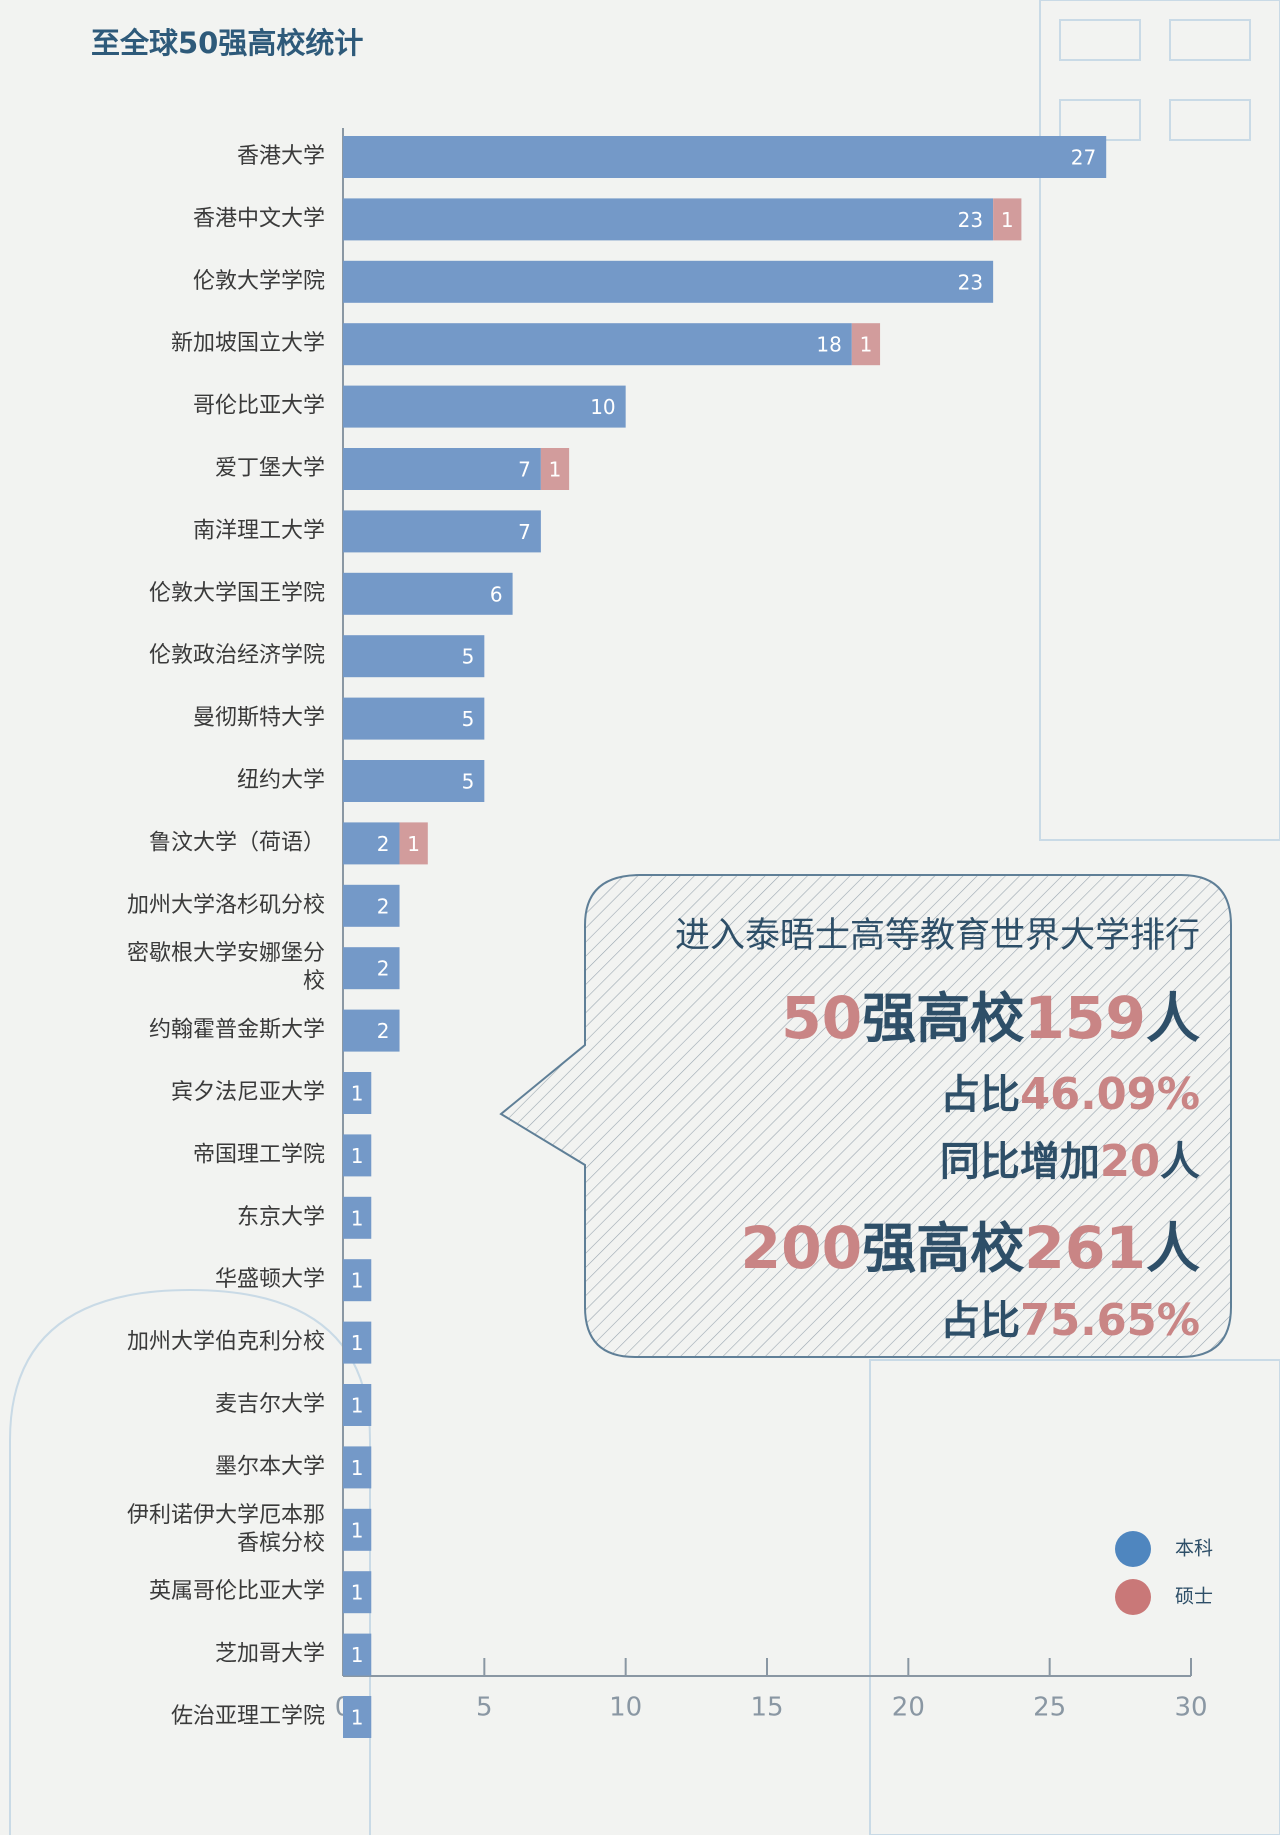  I want to click on callout-segment: 同比增加, so click(1020, 1162).